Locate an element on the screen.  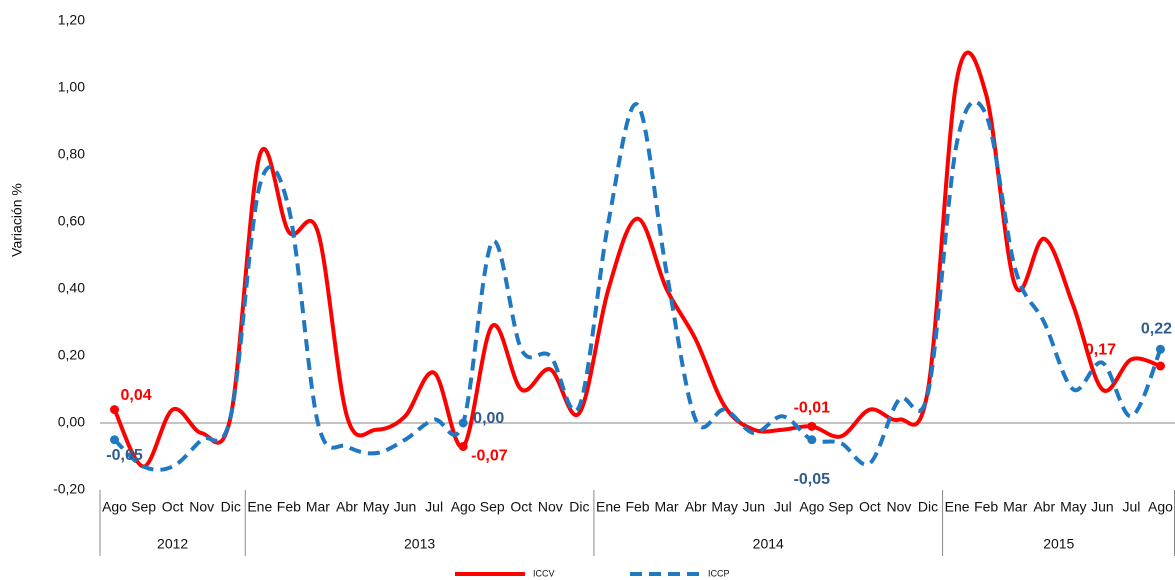
y-tick-label: 0,20 is located at coordinates (71, 355).